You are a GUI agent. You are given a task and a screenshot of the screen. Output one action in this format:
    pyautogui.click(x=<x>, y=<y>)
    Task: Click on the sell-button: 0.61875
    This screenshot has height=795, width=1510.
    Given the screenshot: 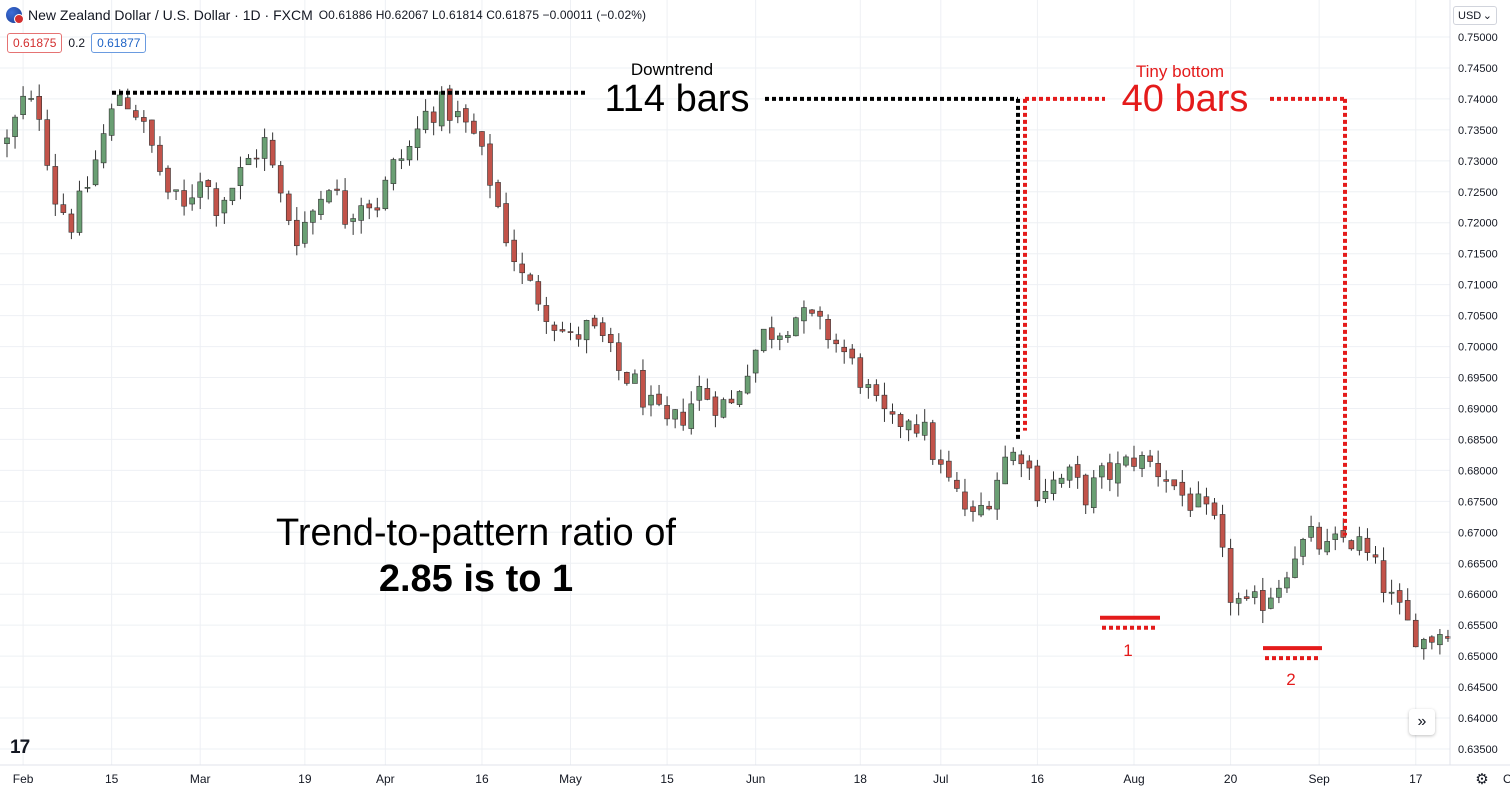 What is the action you would take?
    pyautogui.click(x=35, y=43)
    